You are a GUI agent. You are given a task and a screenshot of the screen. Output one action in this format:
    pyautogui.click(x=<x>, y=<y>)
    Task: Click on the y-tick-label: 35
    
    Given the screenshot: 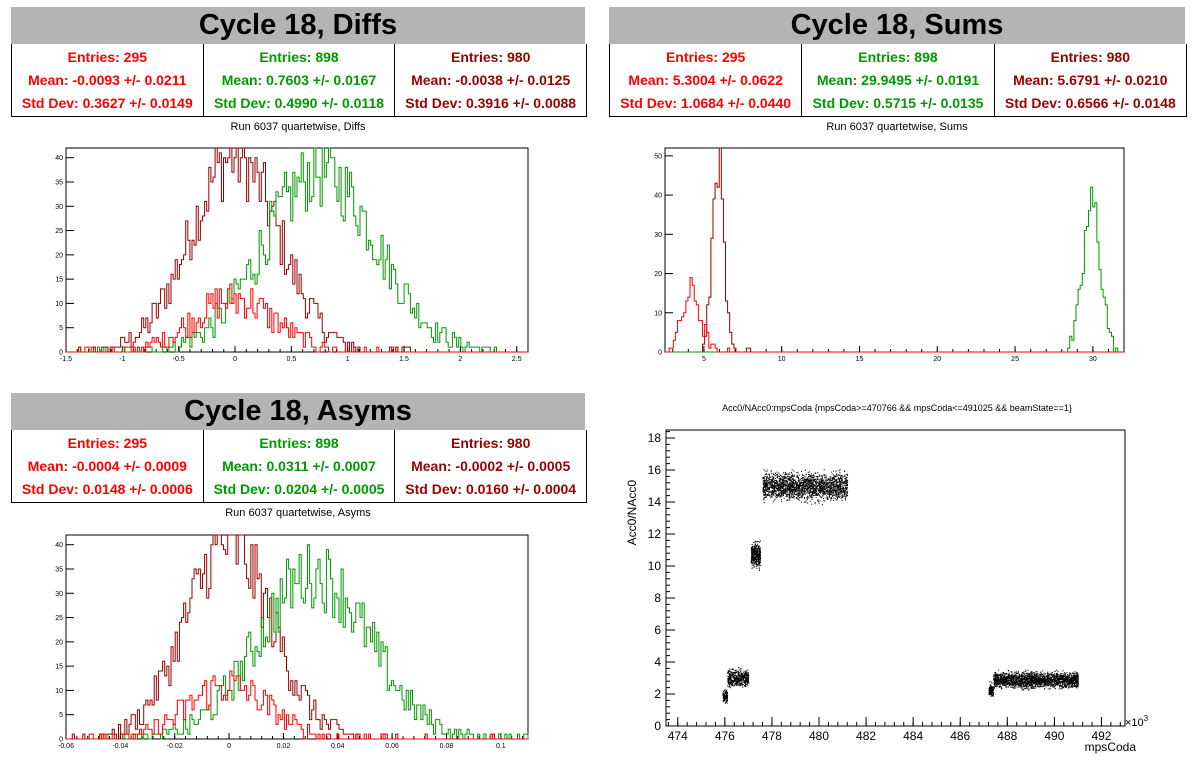 What is the action you would take?
    pyautogui.click(x=59, y=570)
    